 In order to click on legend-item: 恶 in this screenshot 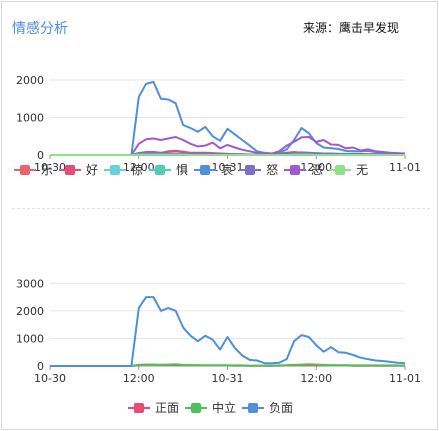, I will do `click(303, 169)`.